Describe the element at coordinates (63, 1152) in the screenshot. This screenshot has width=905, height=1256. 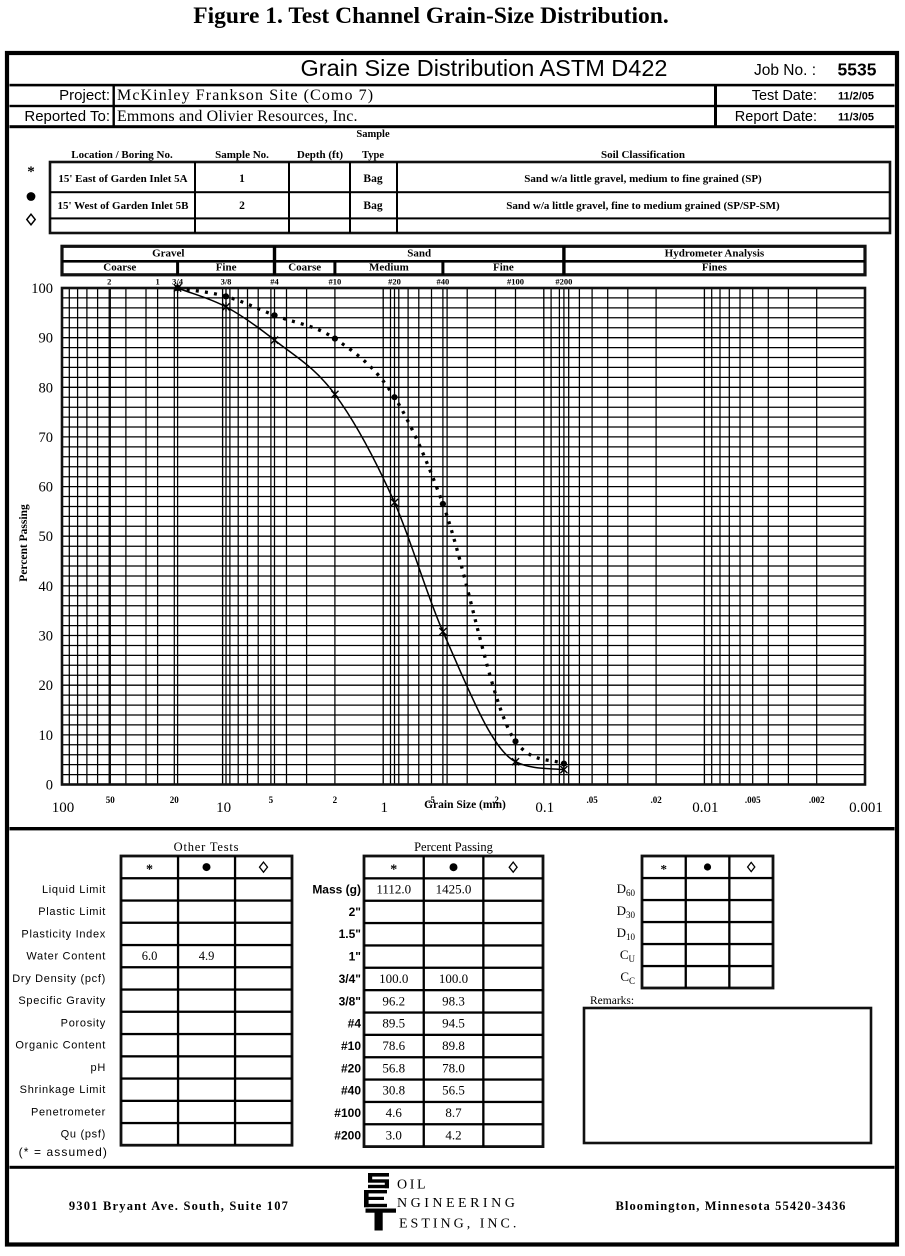
I see `svg-text: (* = assumed)` at that location.